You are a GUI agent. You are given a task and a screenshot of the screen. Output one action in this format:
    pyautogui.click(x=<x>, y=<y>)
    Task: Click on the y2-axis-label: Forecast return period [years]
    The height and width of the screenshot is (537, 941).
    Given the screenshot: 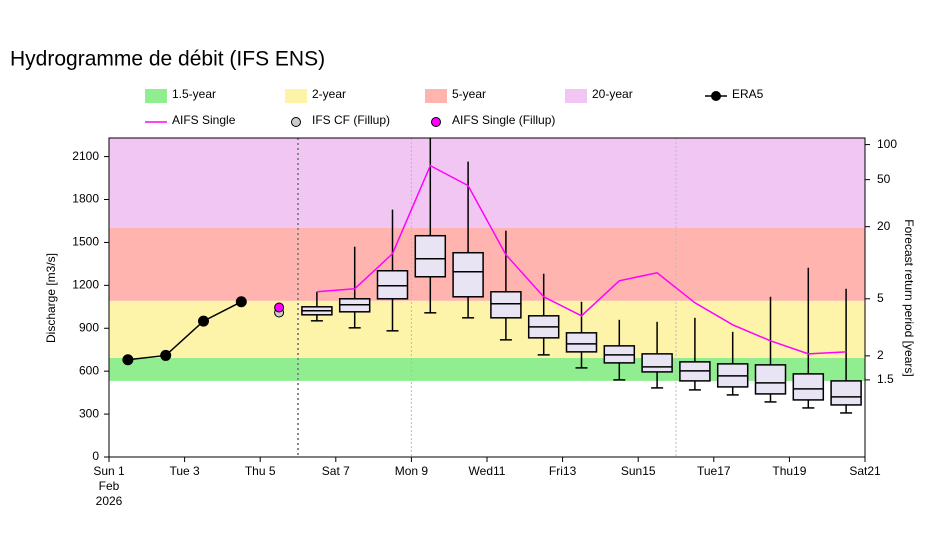 What is the action you would take?
    pyautogui.click(x=909, y=297)
    